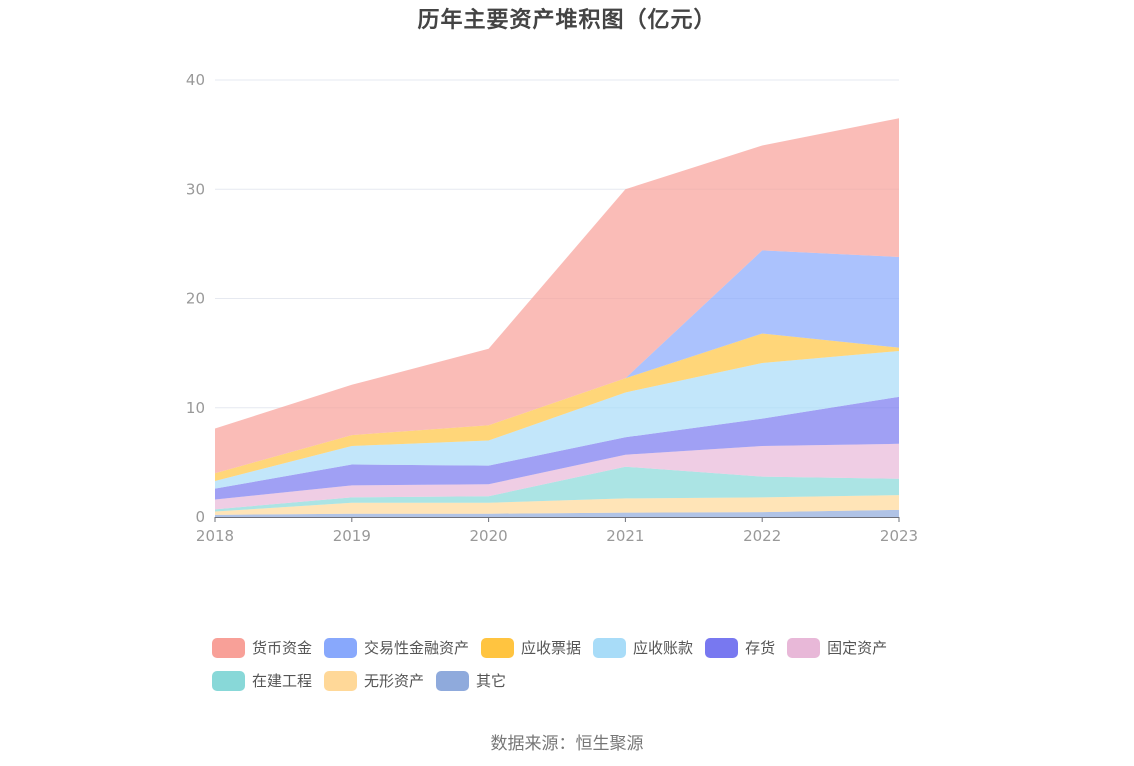 The image size is (1134, 766). What do you see at coordinates (625, 536) in the screenshot?
I see `x-tick-label: 2021` at bounding box center [625, 536].